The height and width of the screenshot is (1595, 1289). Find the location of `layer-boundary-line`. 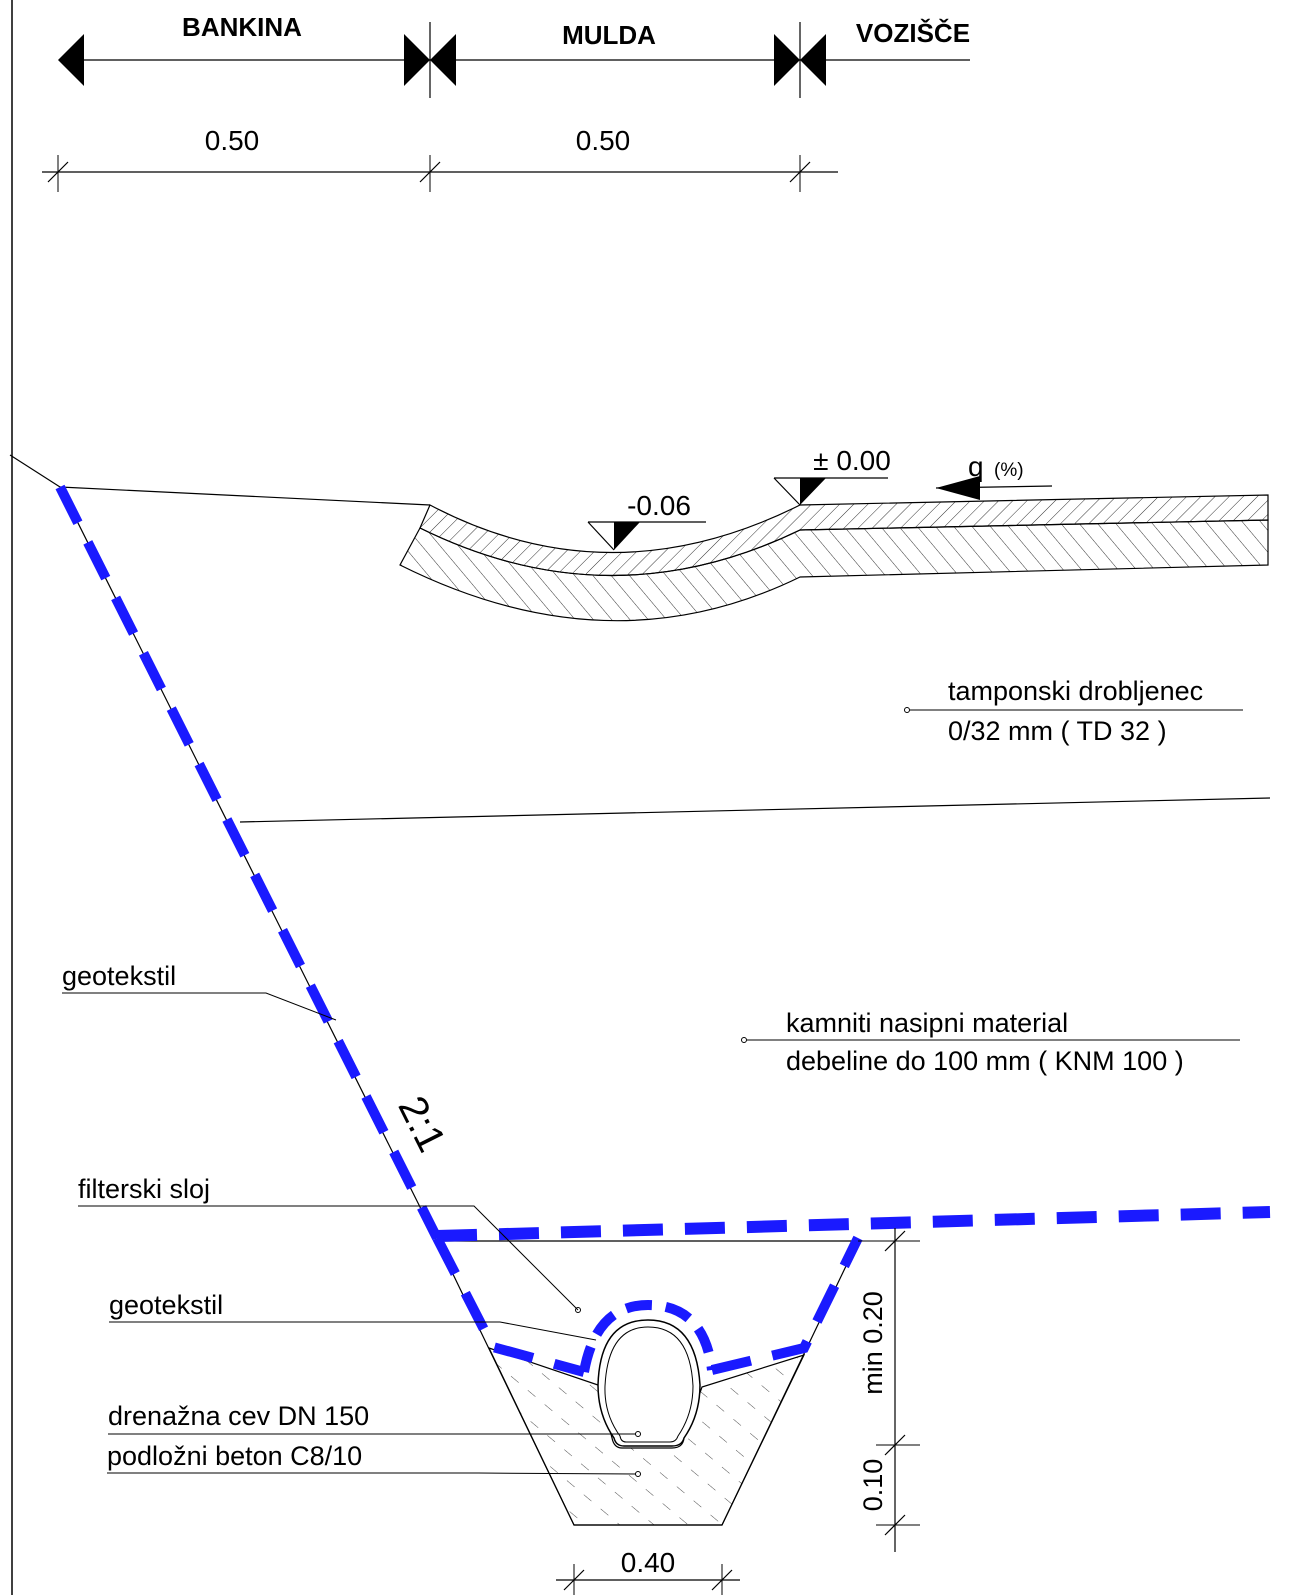

layer-boundary-line is located at coordinates (755, 810).